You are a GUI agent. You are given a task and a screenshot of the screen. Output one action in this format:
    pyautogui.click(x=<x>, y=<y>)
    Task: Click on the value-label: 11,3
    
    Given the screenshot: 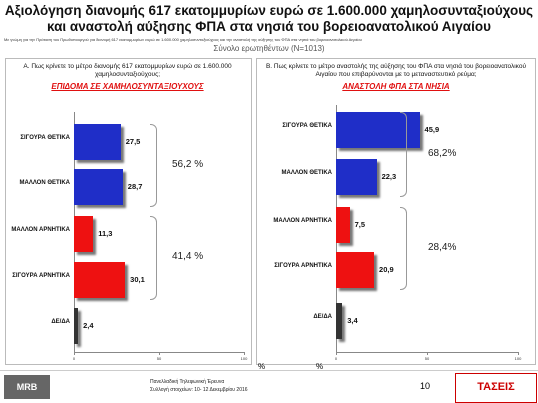 What is the action you would take?
    pyautogui.click(x=105, y=233)
    